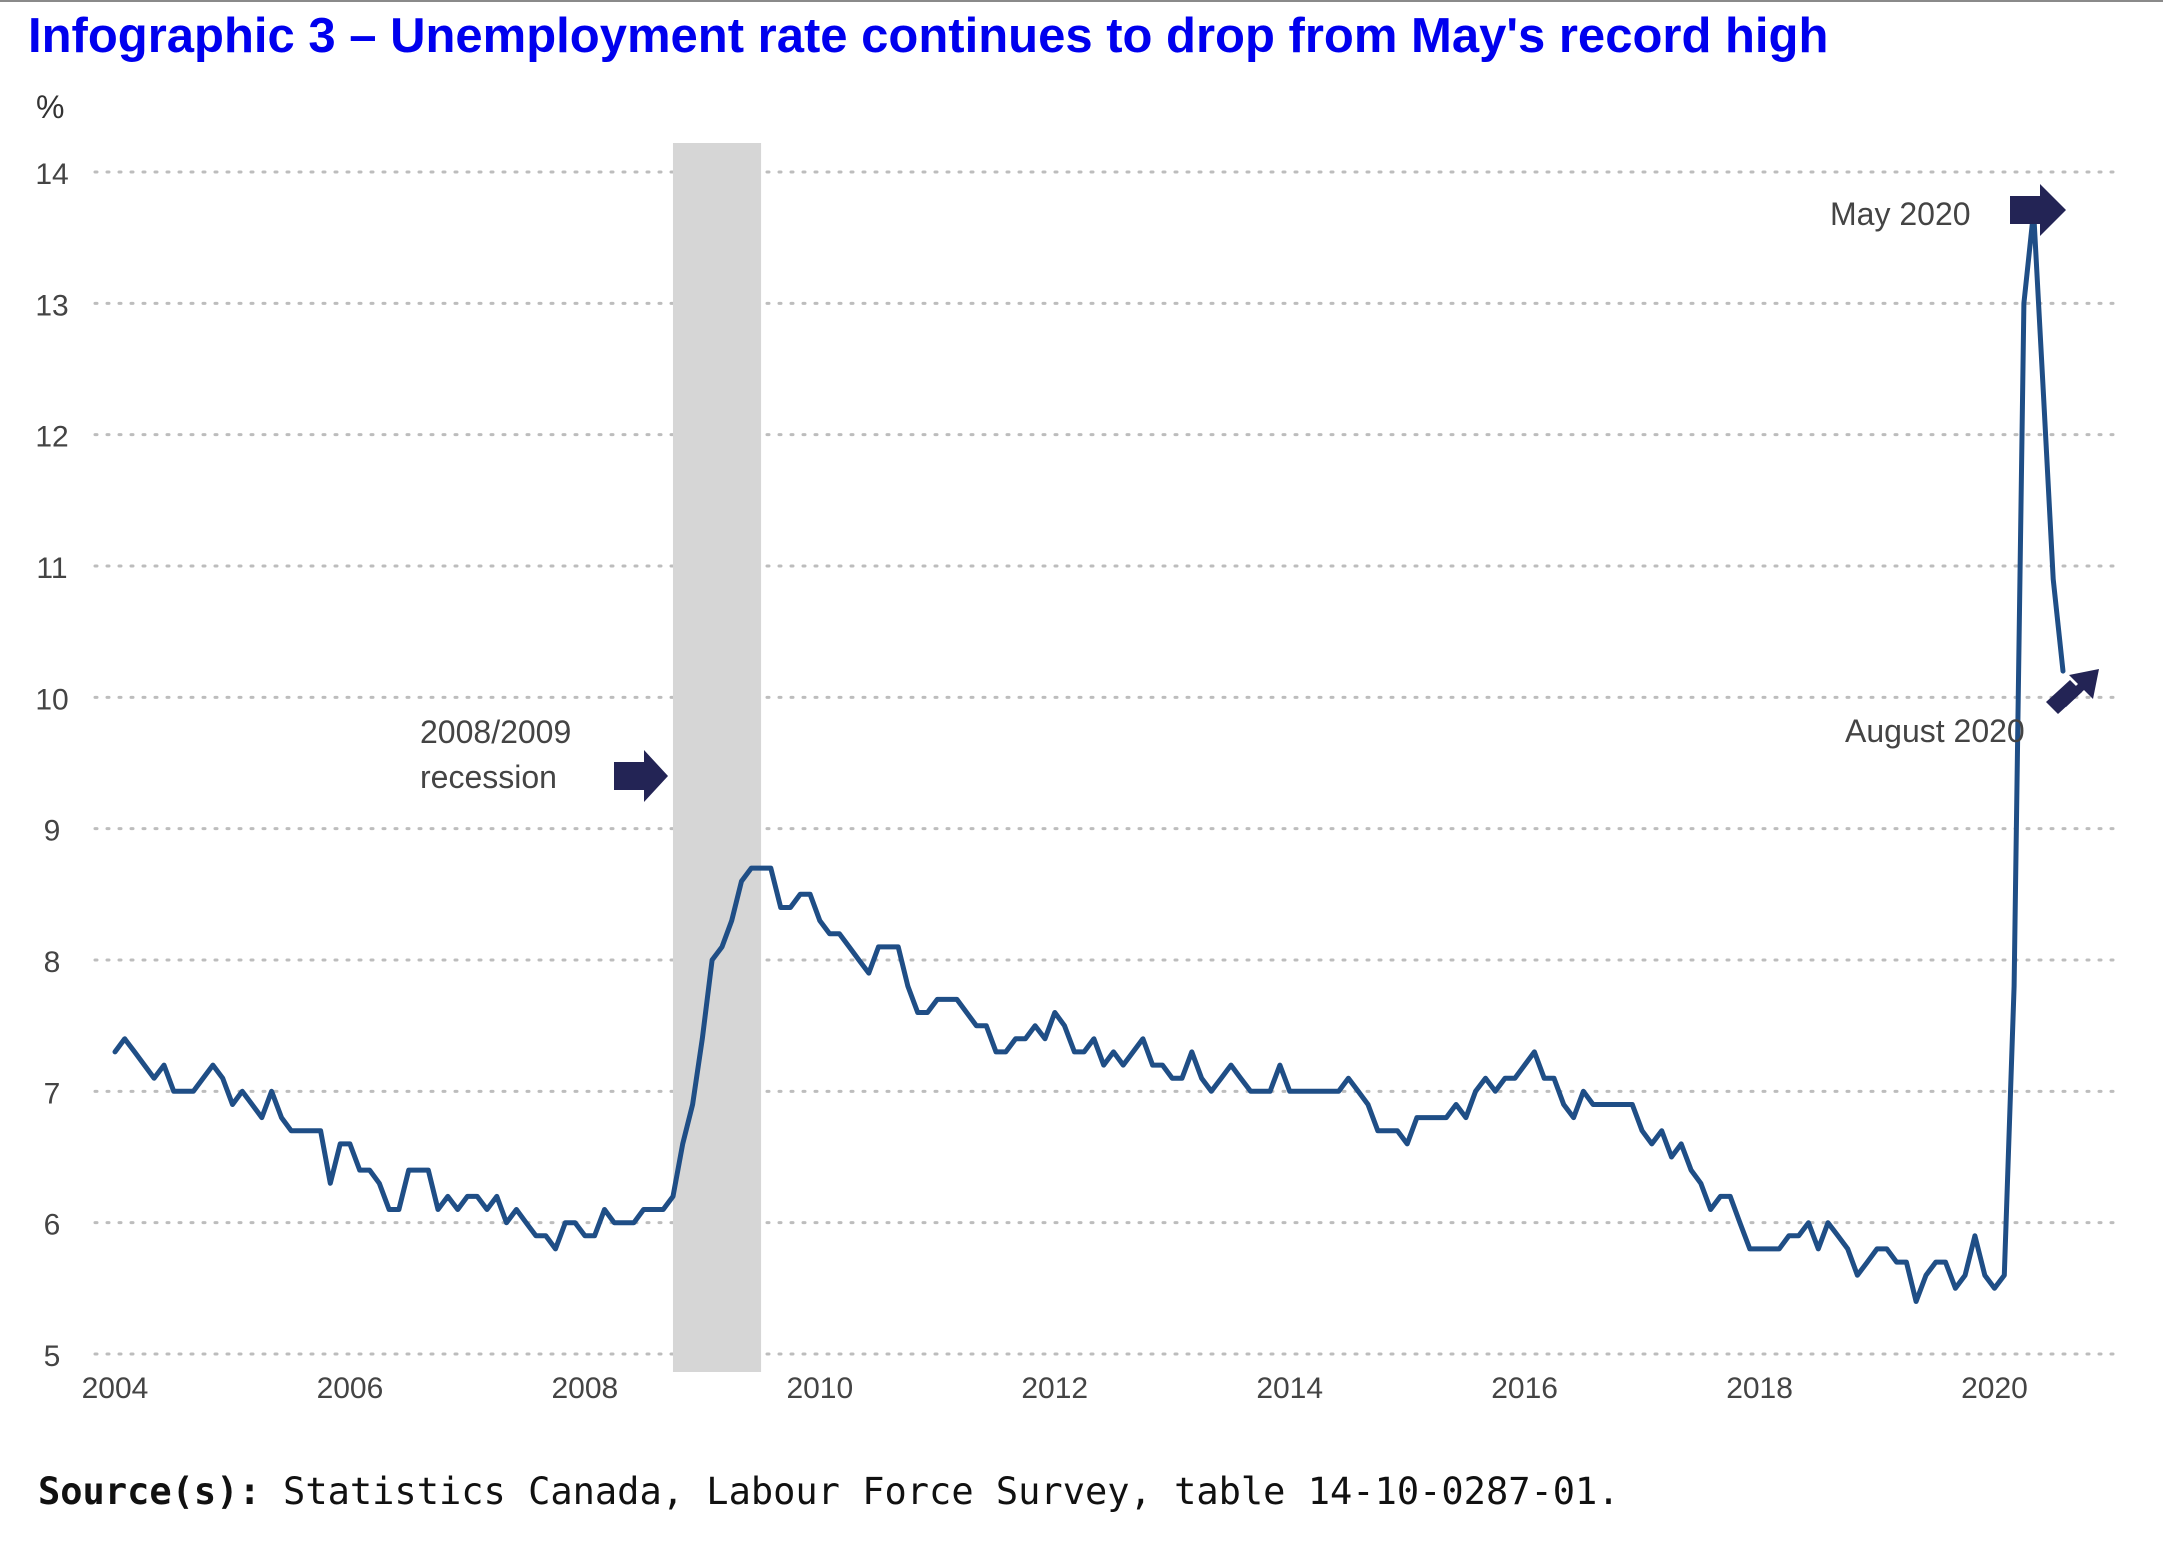  I want to click on x-tick-label: 2012, so click(1054, 1388).